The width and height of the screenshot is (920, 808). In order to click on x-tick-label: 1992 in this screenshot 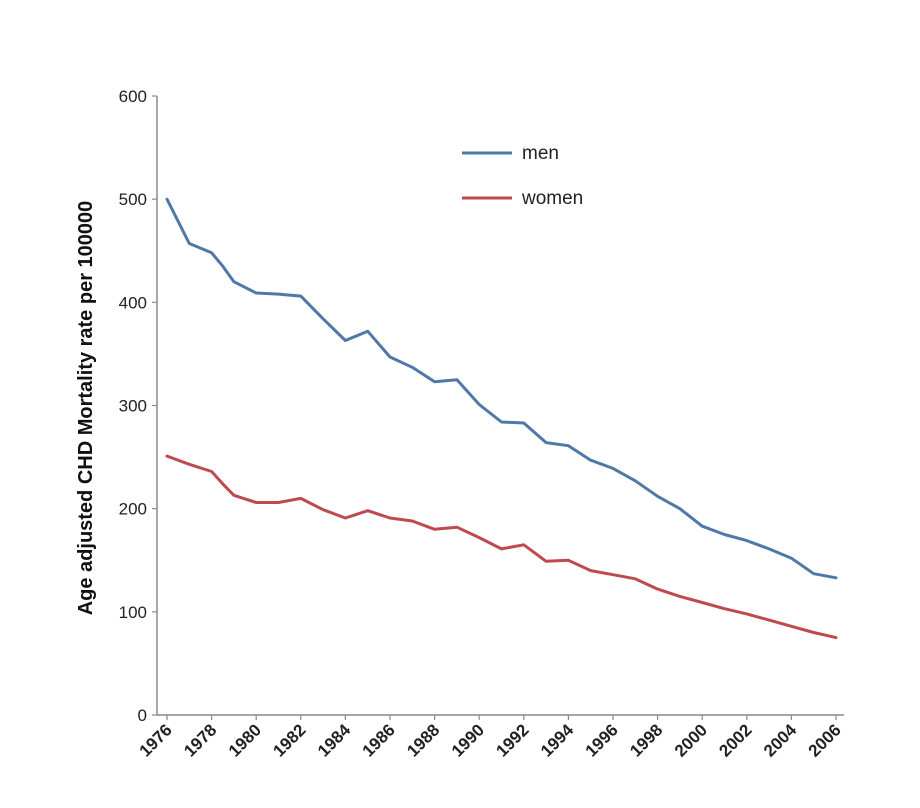, I will do `click(512, 740)`.